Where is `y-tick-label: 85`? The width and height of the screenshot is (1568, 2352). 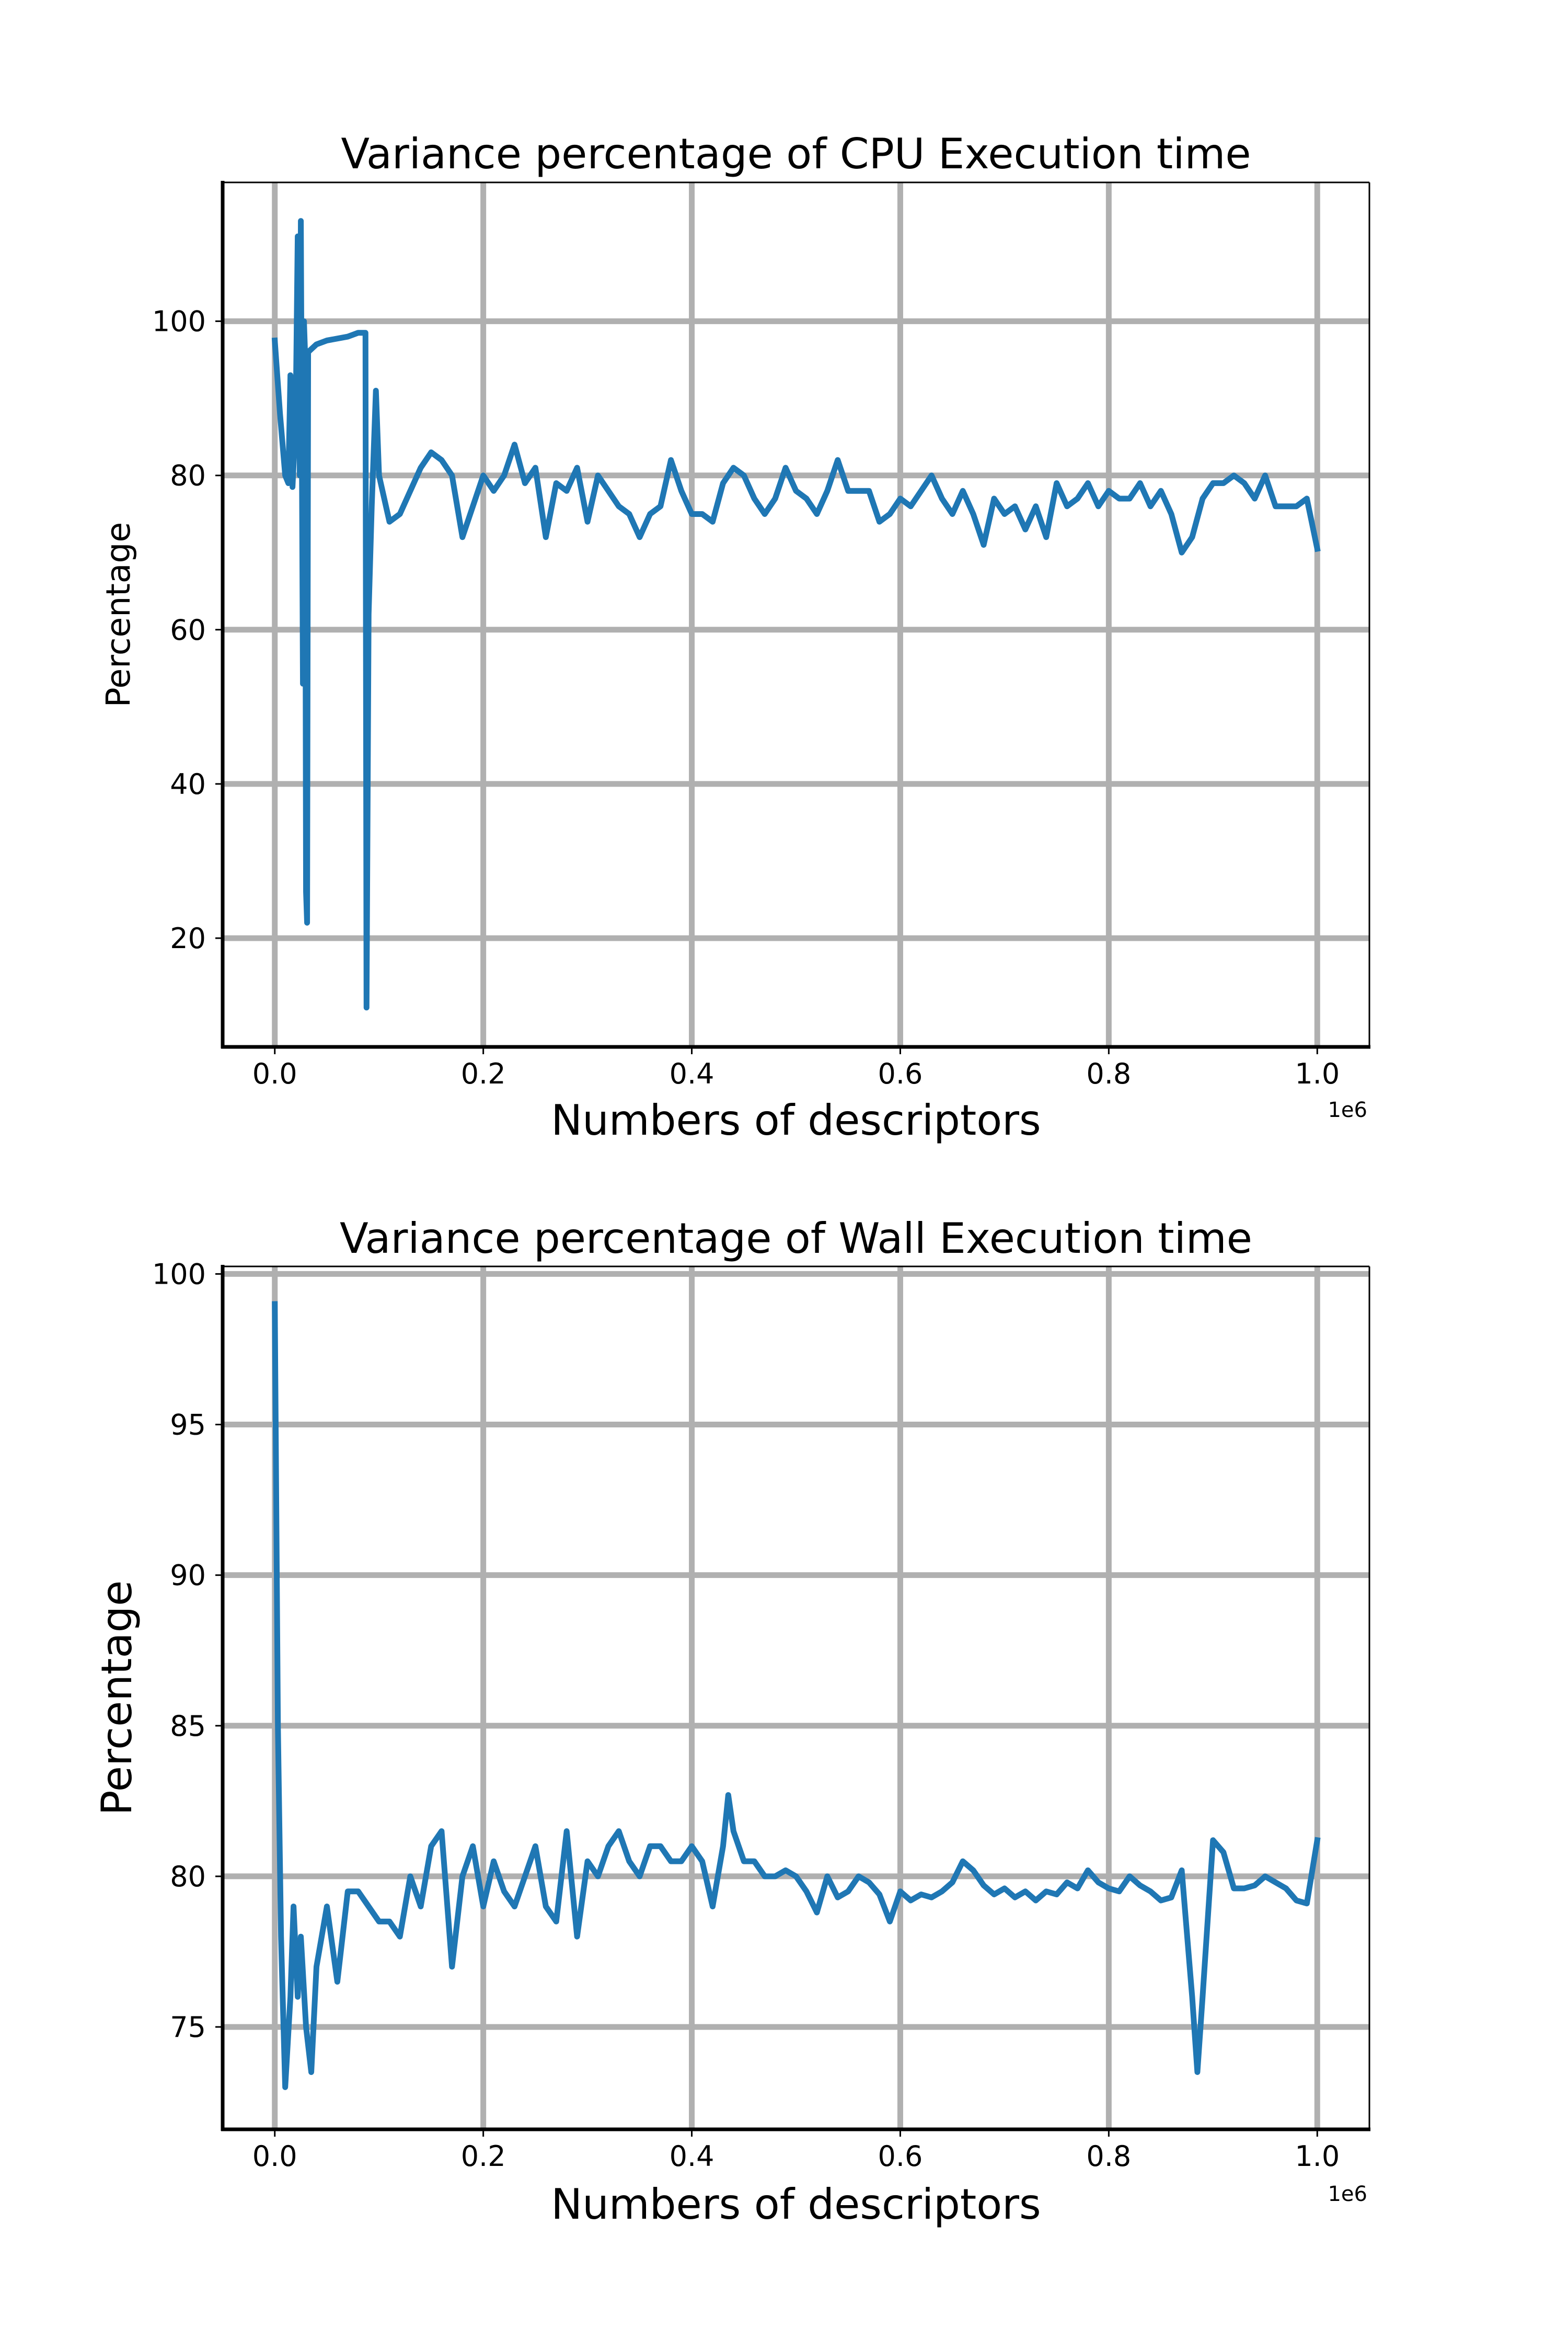 y-tick-label: 85 is located at coordinates (188, 1726).